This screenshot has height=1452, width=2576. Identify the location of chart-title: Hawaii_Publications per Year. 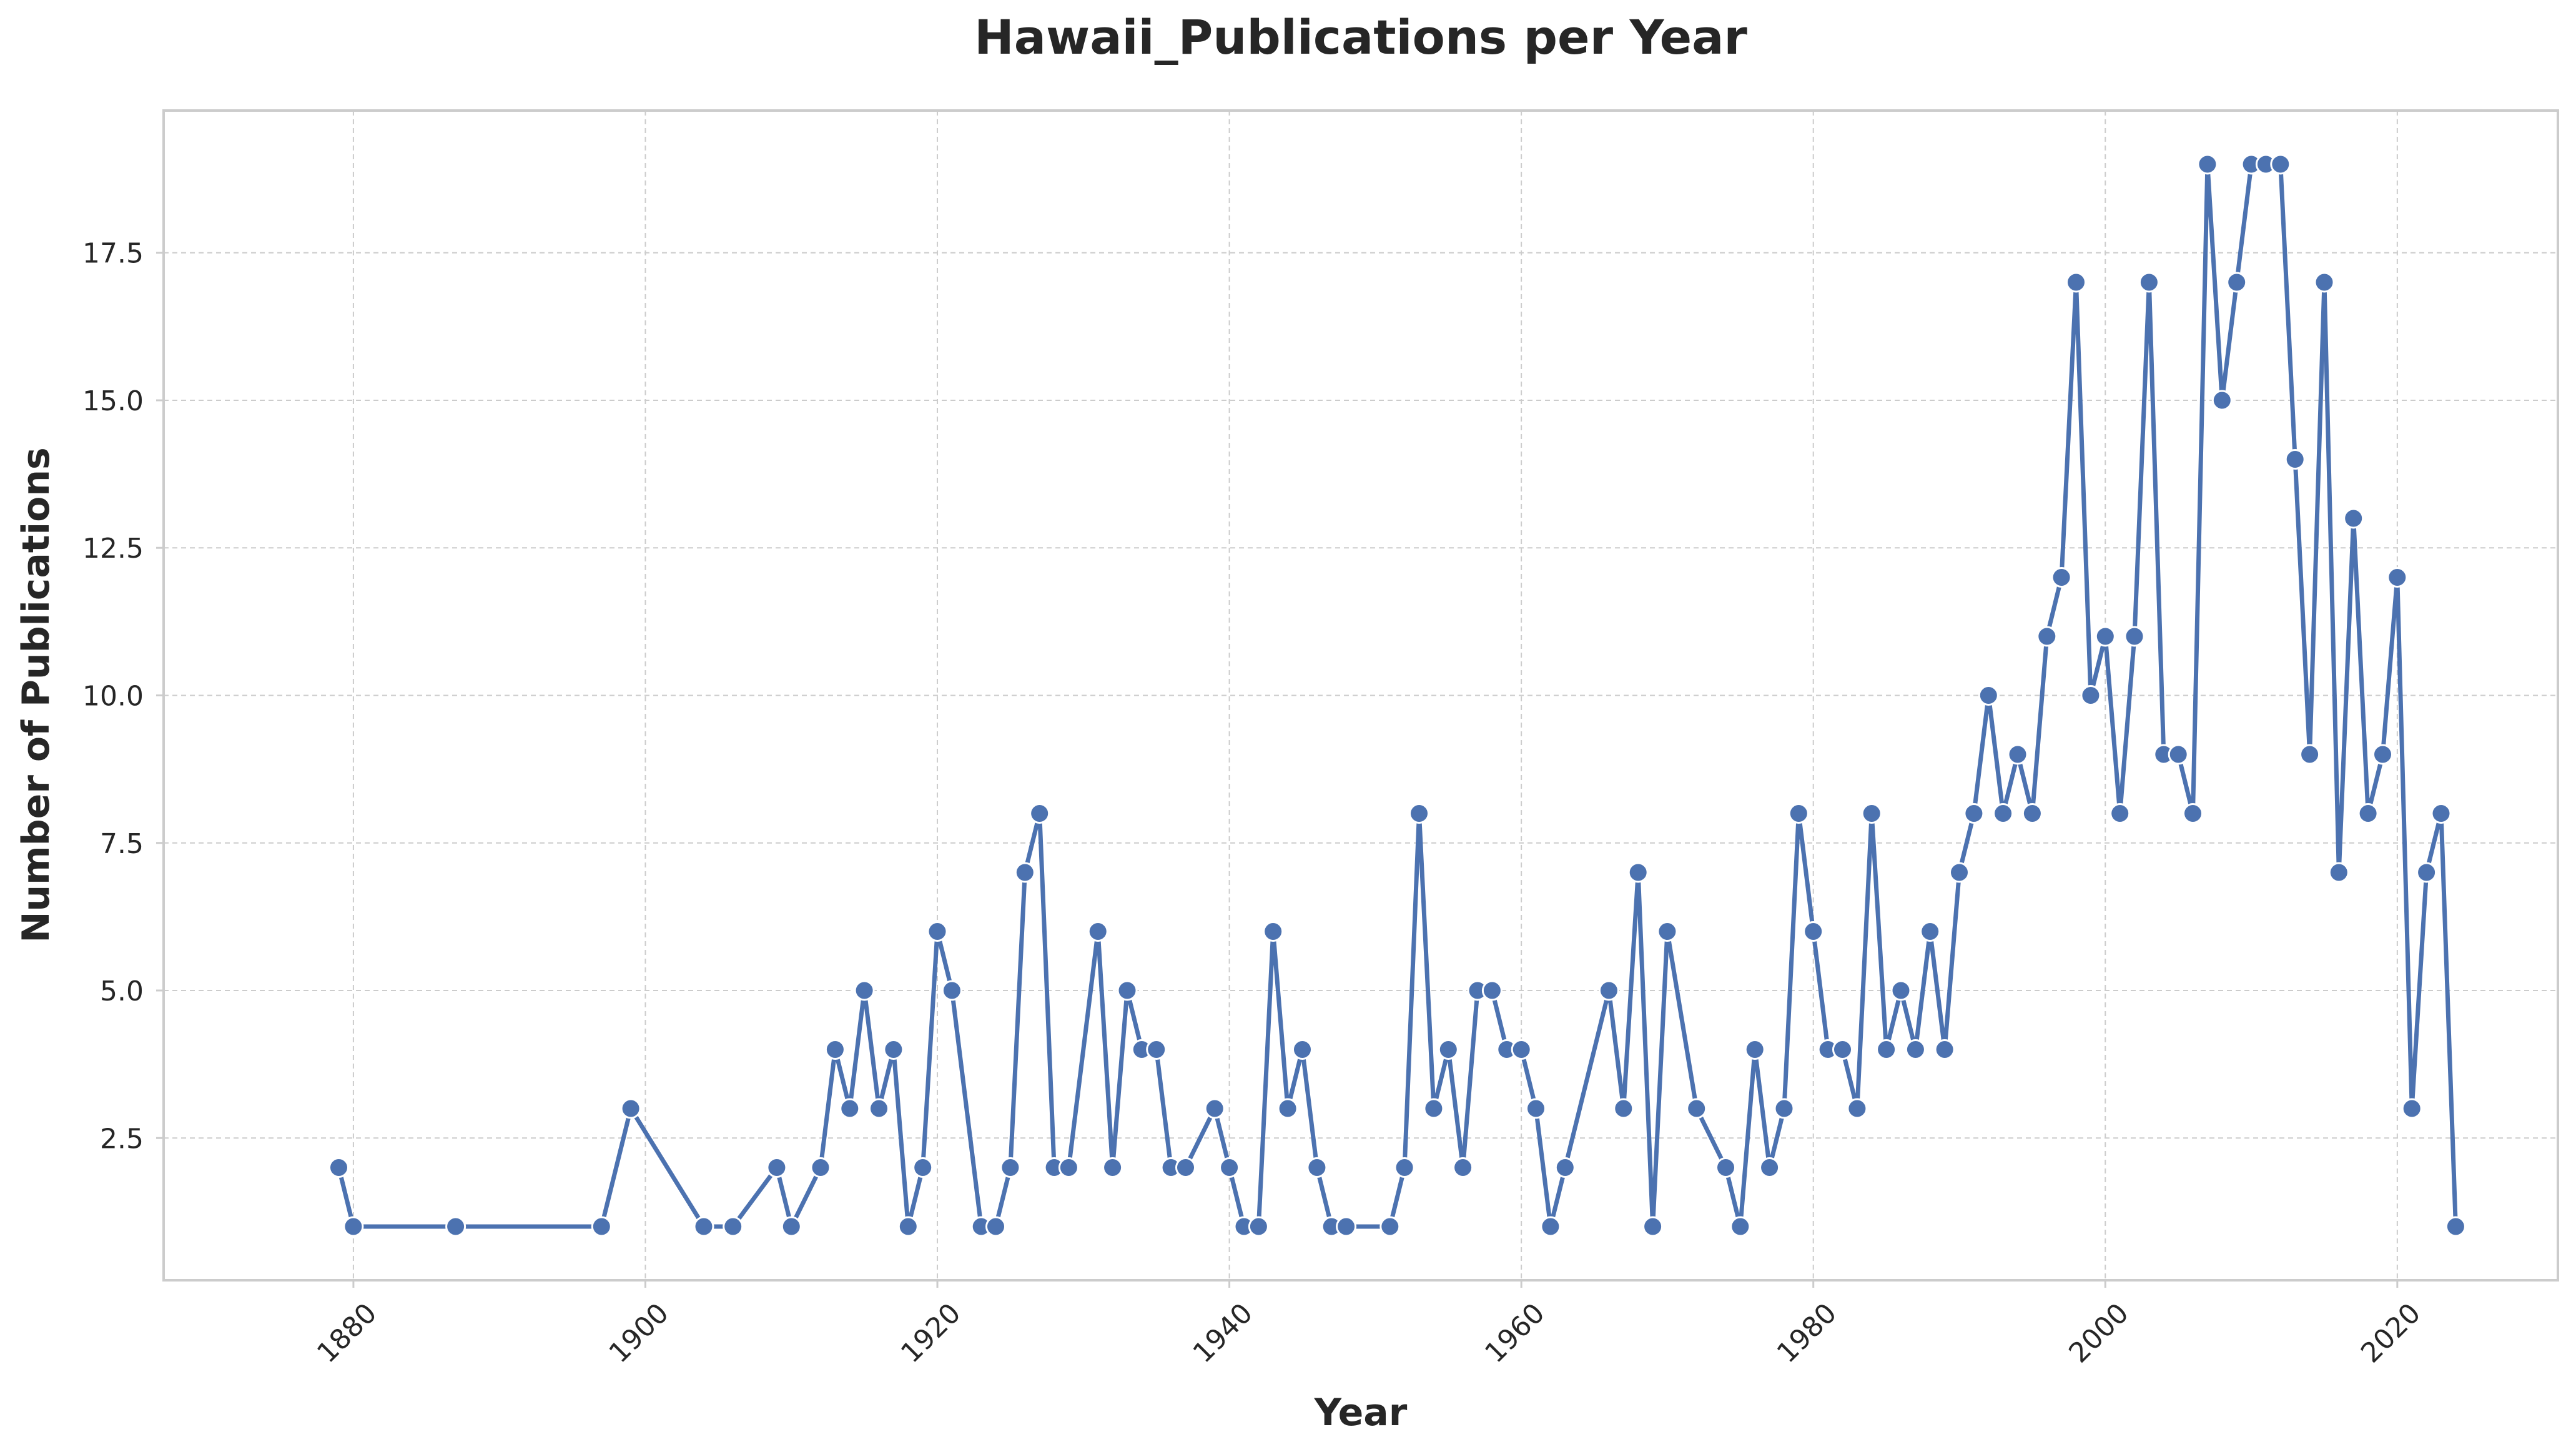
(1361, 37).